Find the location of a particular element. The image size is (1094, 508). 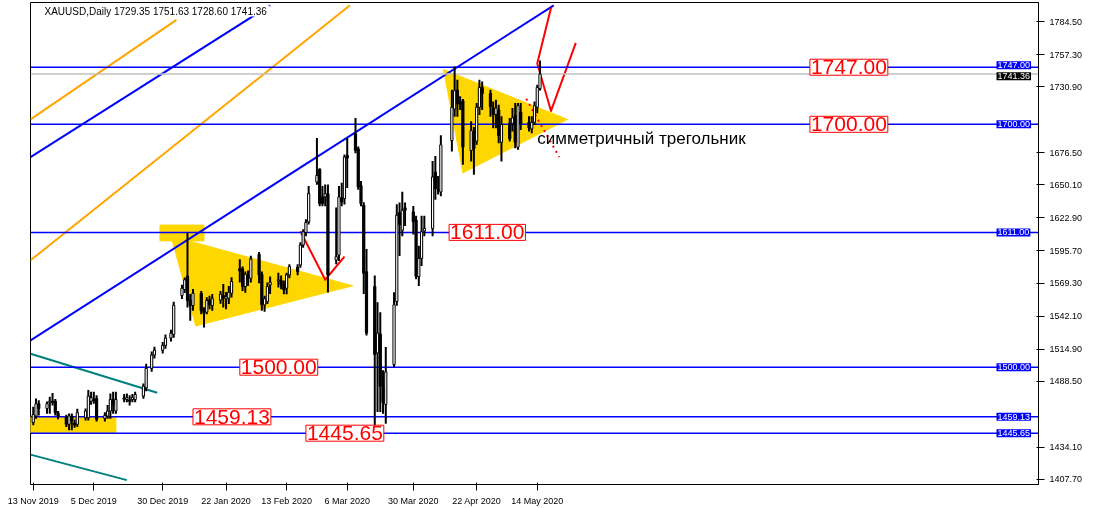

ref-line-label: 1500.00 is located at coordinates (1014, 367).